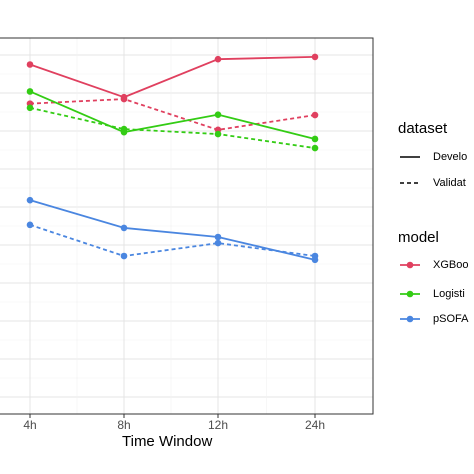 This screenshot has height=474, width=474. What do you see at coordinates (410, 265) in the screenshot?
I see `legend-key-point-xgboo` at bounding box center [410, 265].